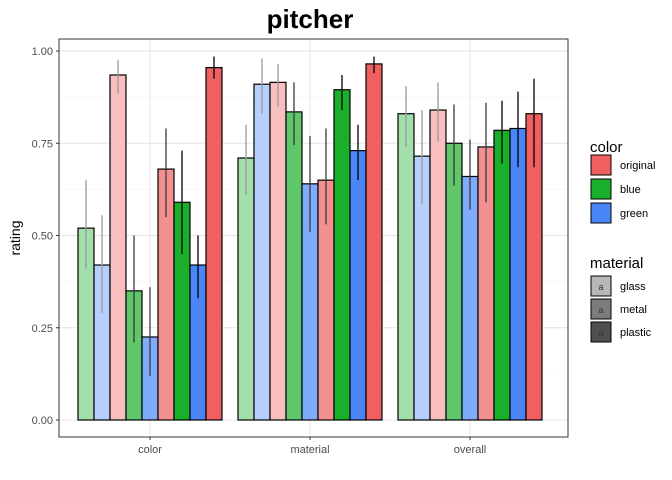  I want to click on y-tick-label: 0.25, so click(42, 329).